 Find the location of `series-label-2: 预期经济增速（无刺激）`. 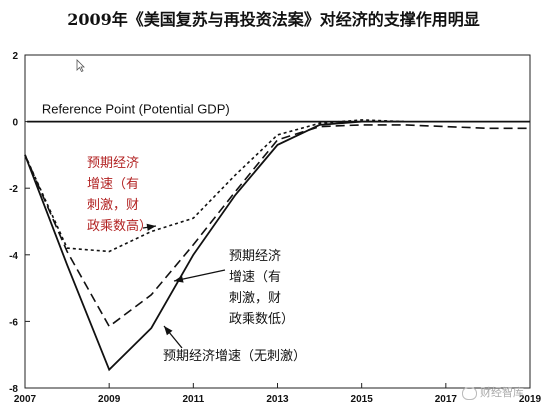

series-label-2: 预期经济增速（无刺激） is located at coordinates (234, 356).